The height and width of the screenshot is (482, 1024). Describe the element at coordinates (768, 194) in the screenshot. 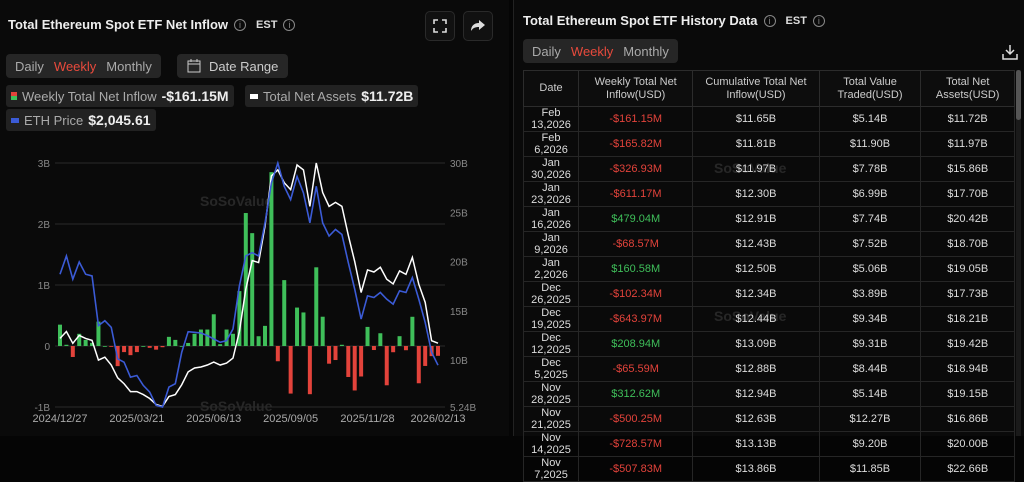

I see `table-row: Jan 23,2026 -$611.17M $12.30B $6.99B $17.70B` at that location.